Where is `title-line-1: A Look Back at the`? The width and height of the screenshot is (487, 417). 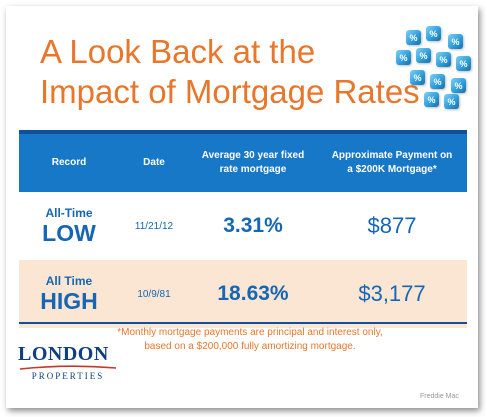 title-line-1: A Look Back at the is located at coordinates (178, 51).